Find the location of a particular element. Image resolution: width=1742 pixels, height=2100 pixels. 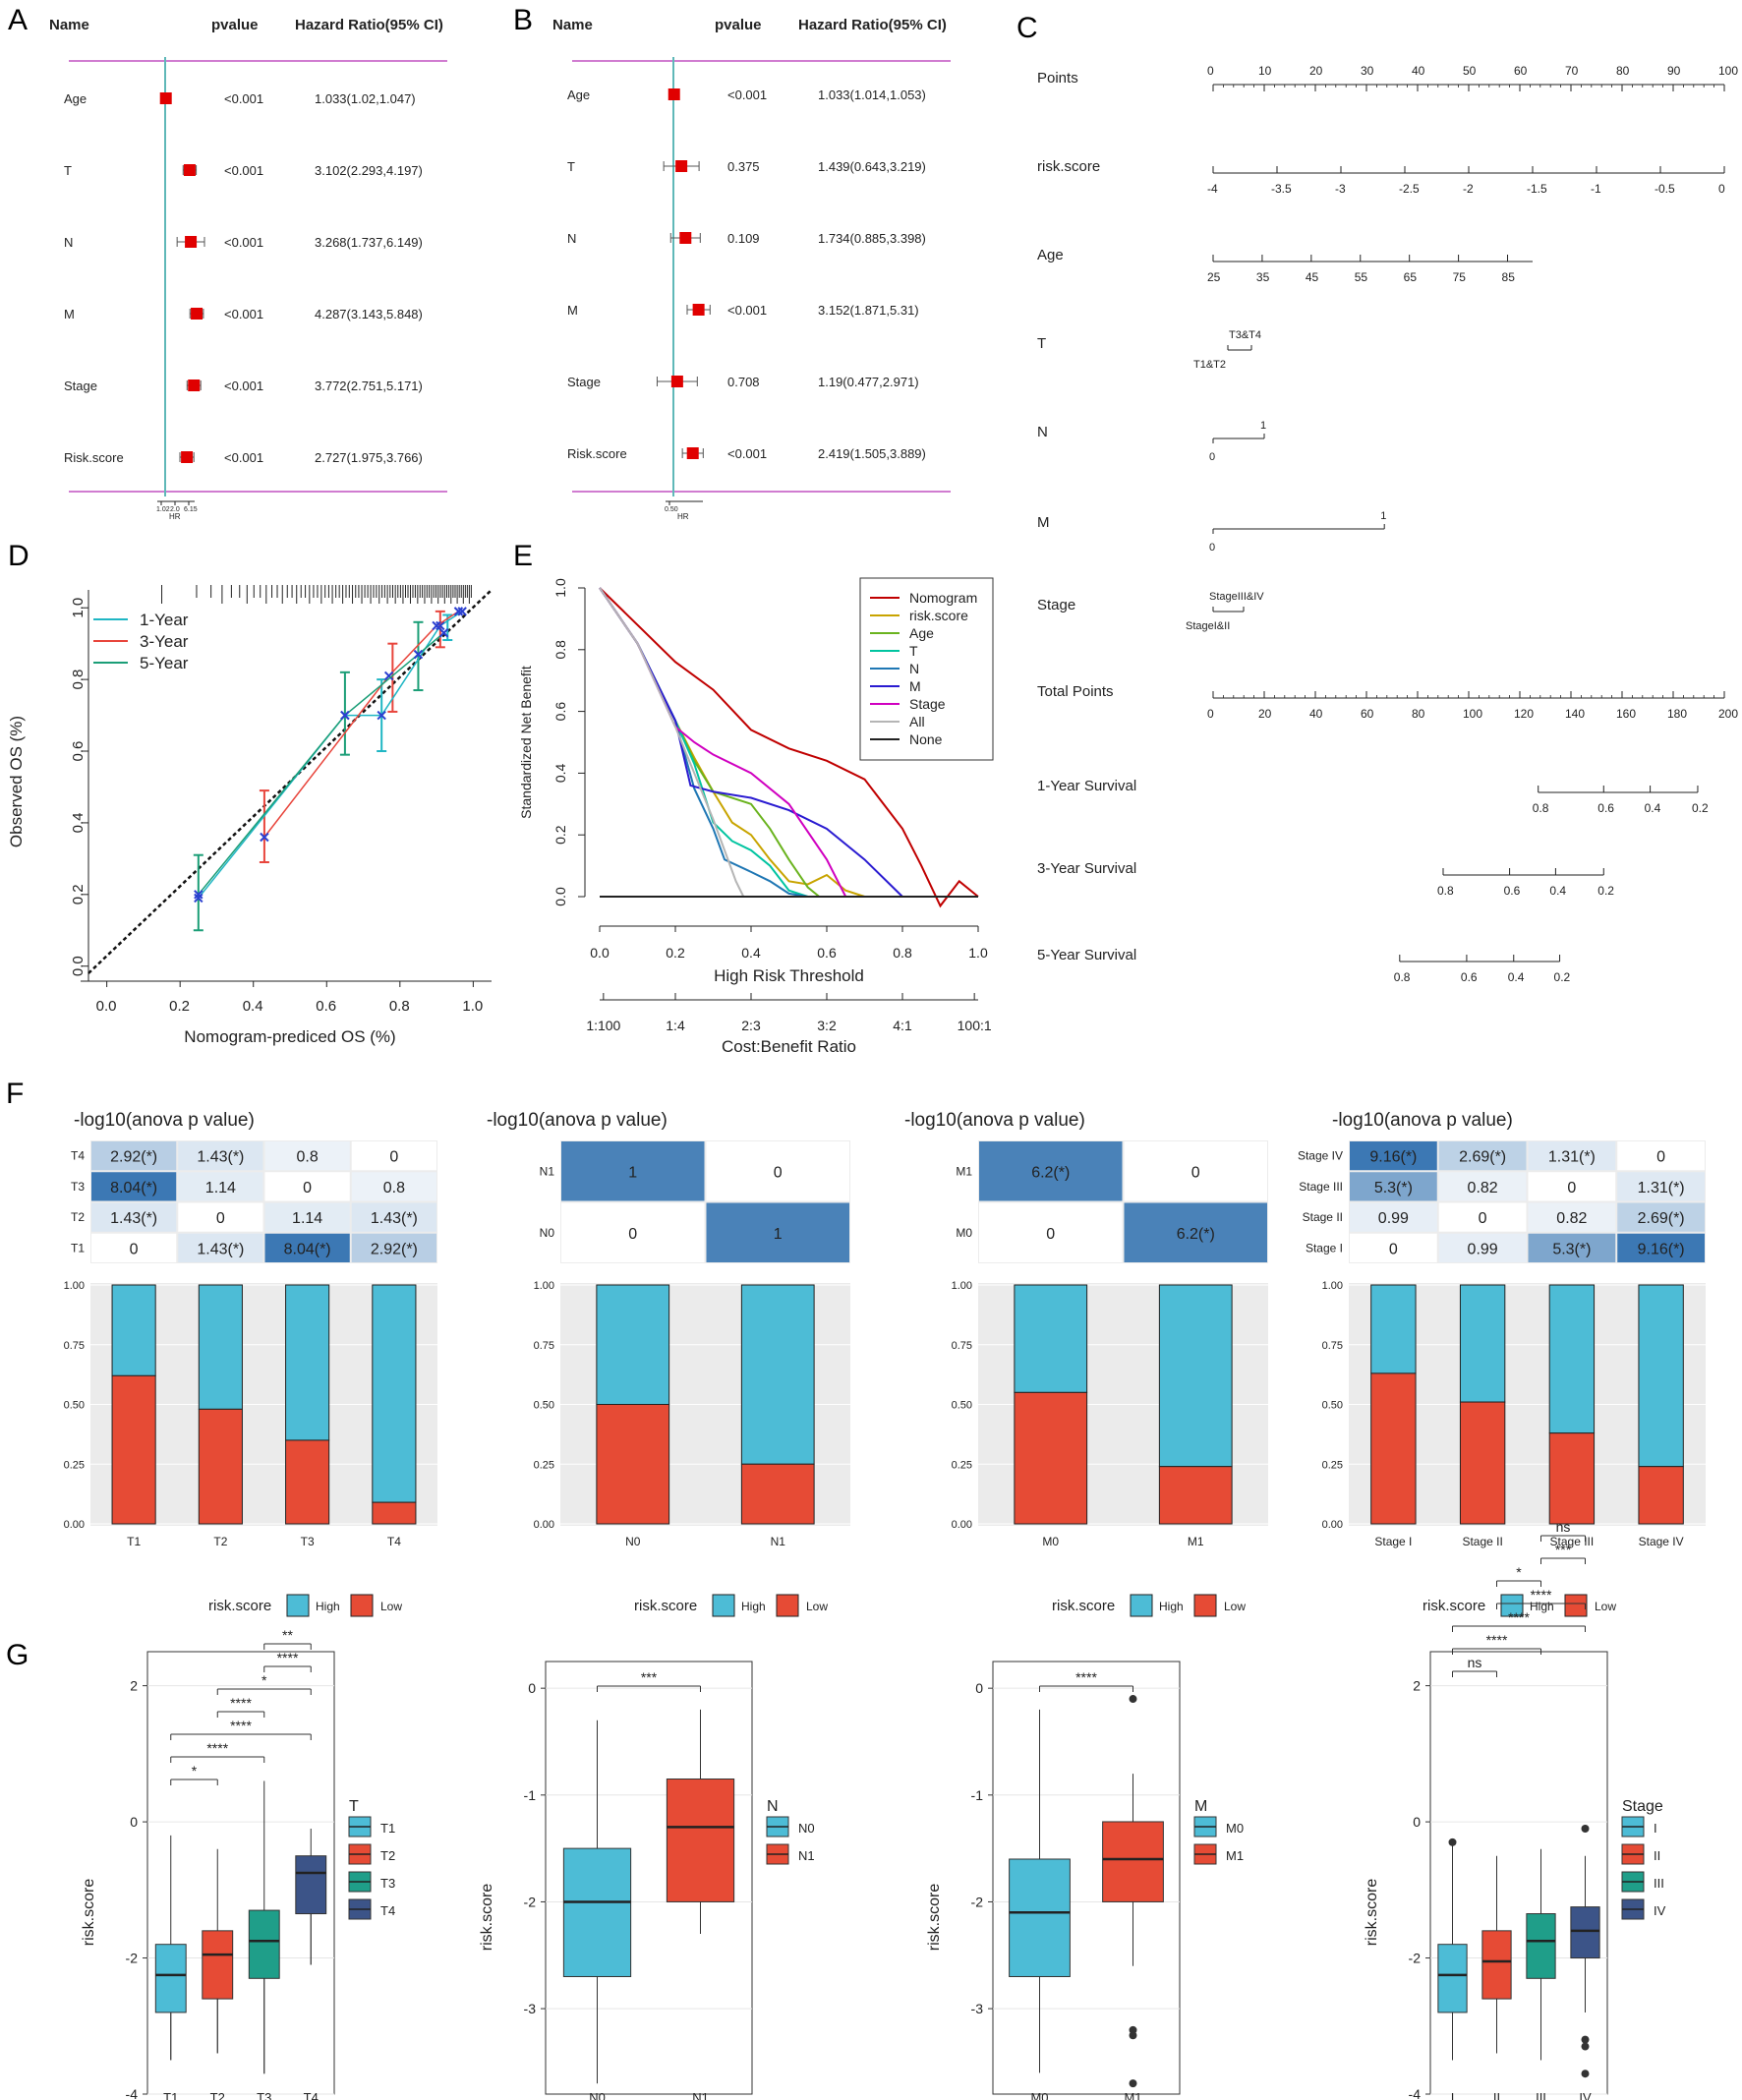

heatmap-cell-label: 1.31(*) is located at coordinates (1572, 1157).